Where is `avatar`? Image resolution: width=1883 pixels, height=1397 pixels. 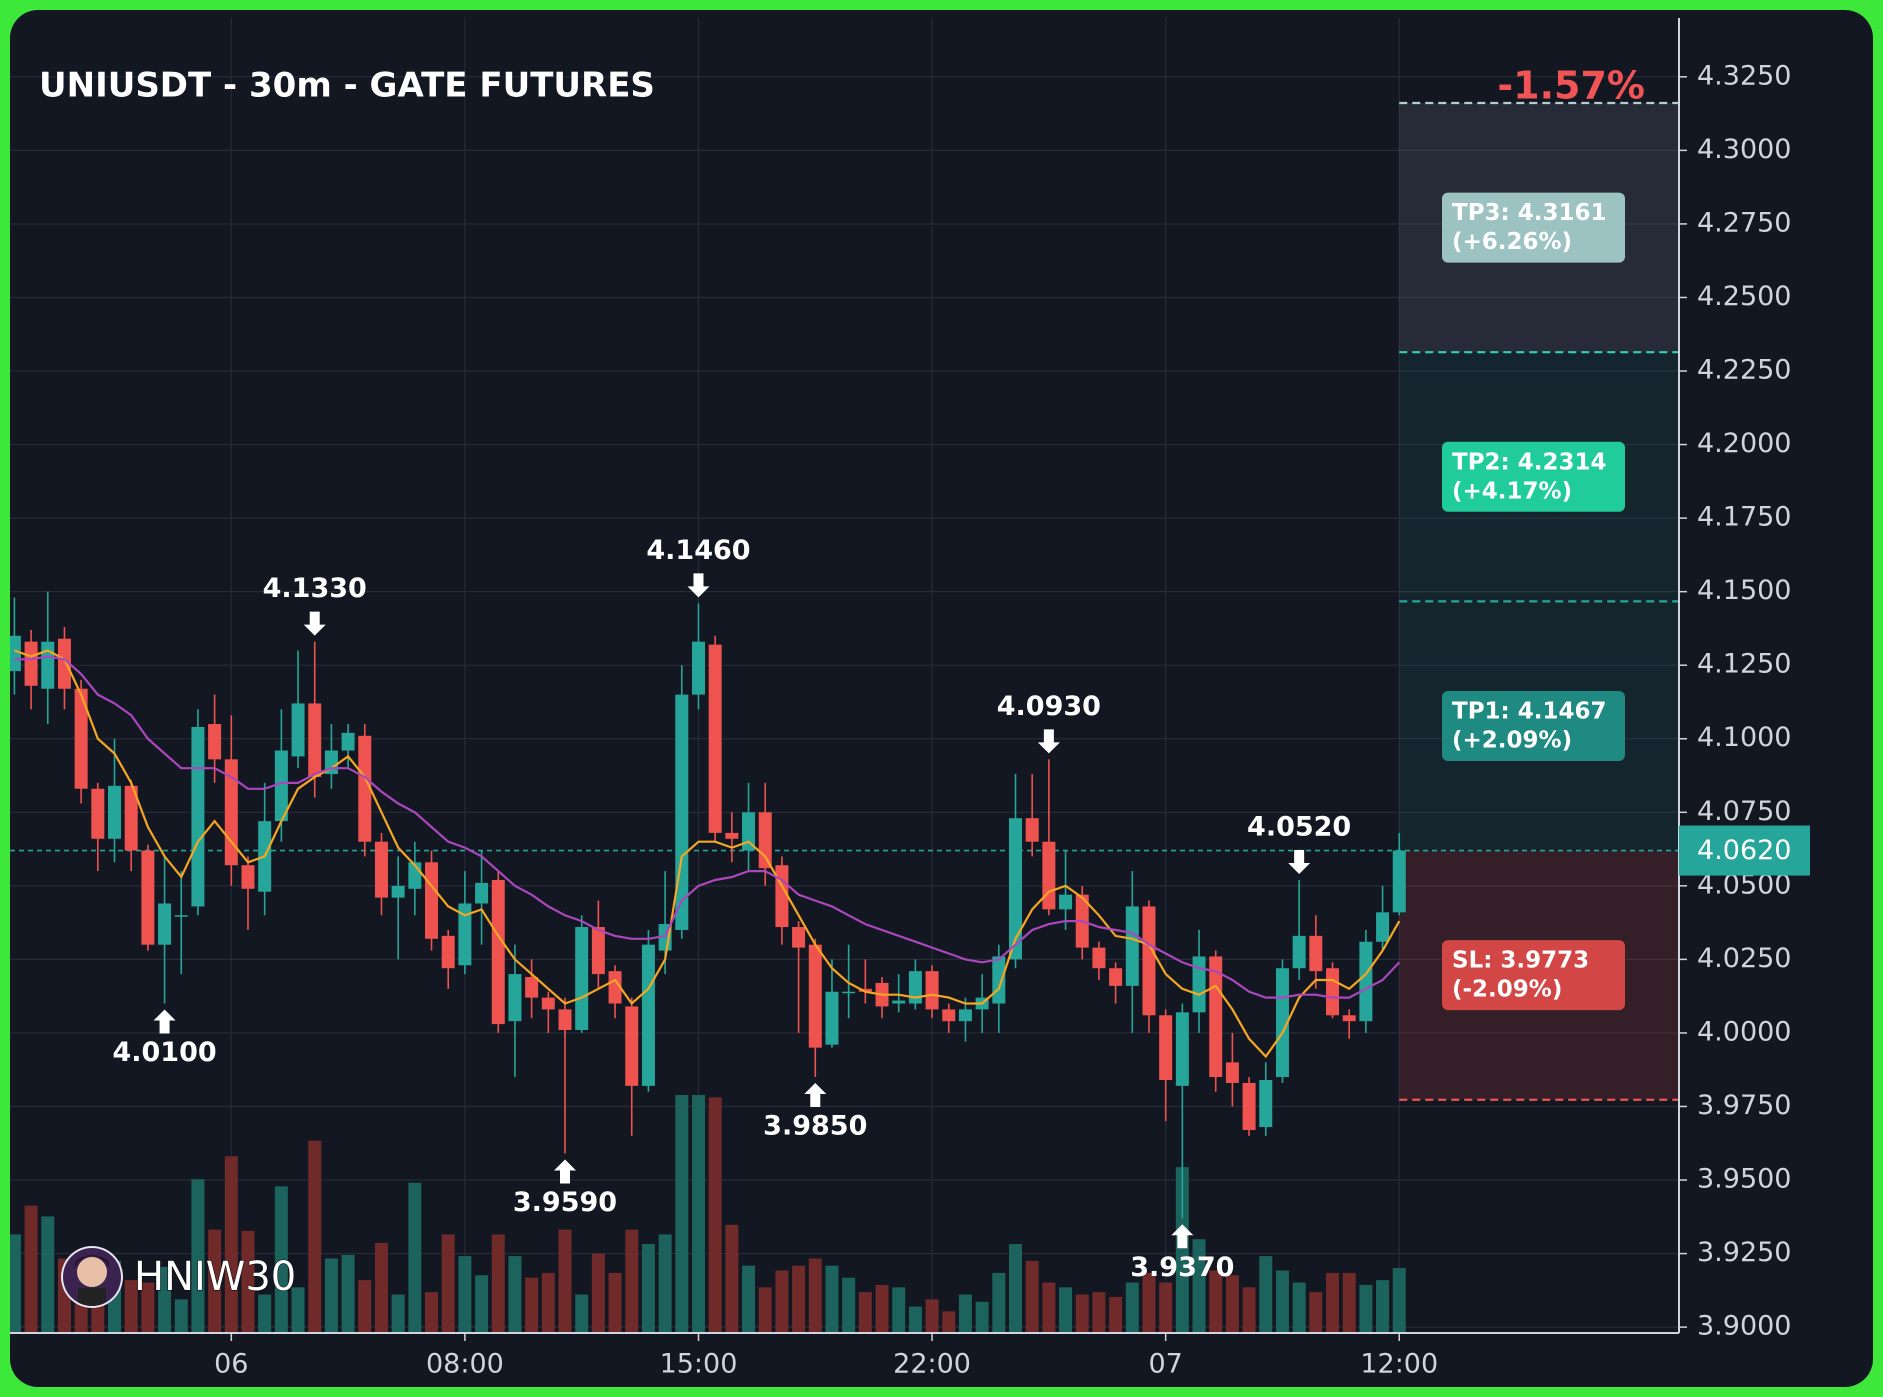 avatar is located at coordinates (92, 1277).